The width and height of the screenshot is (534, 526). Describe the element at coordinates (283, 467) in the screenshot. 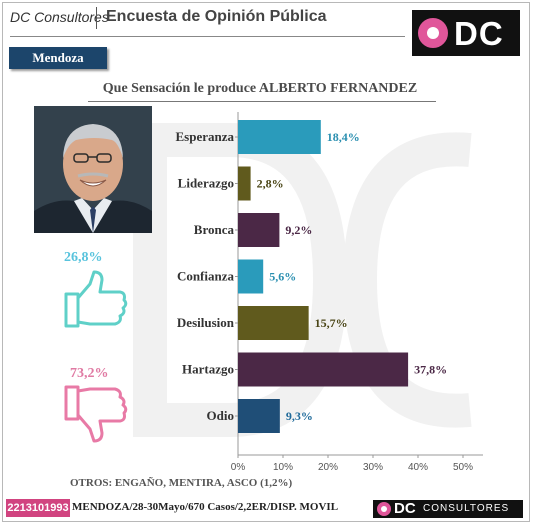

I see `x-tick-label: 10%` at that location.